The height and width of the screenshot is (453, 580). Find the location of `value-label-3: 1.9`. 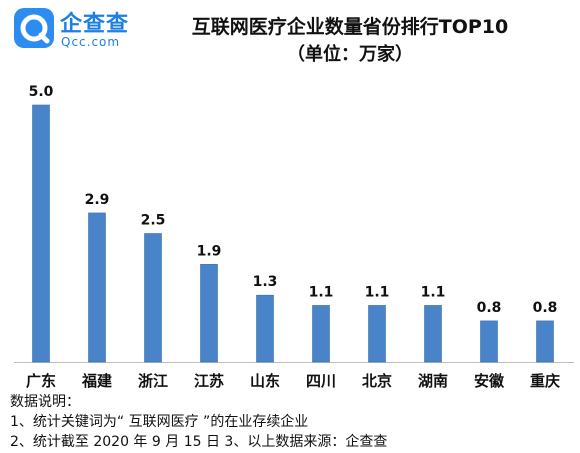

value-label-3: 1.9 is located at coordinates (209, 251).